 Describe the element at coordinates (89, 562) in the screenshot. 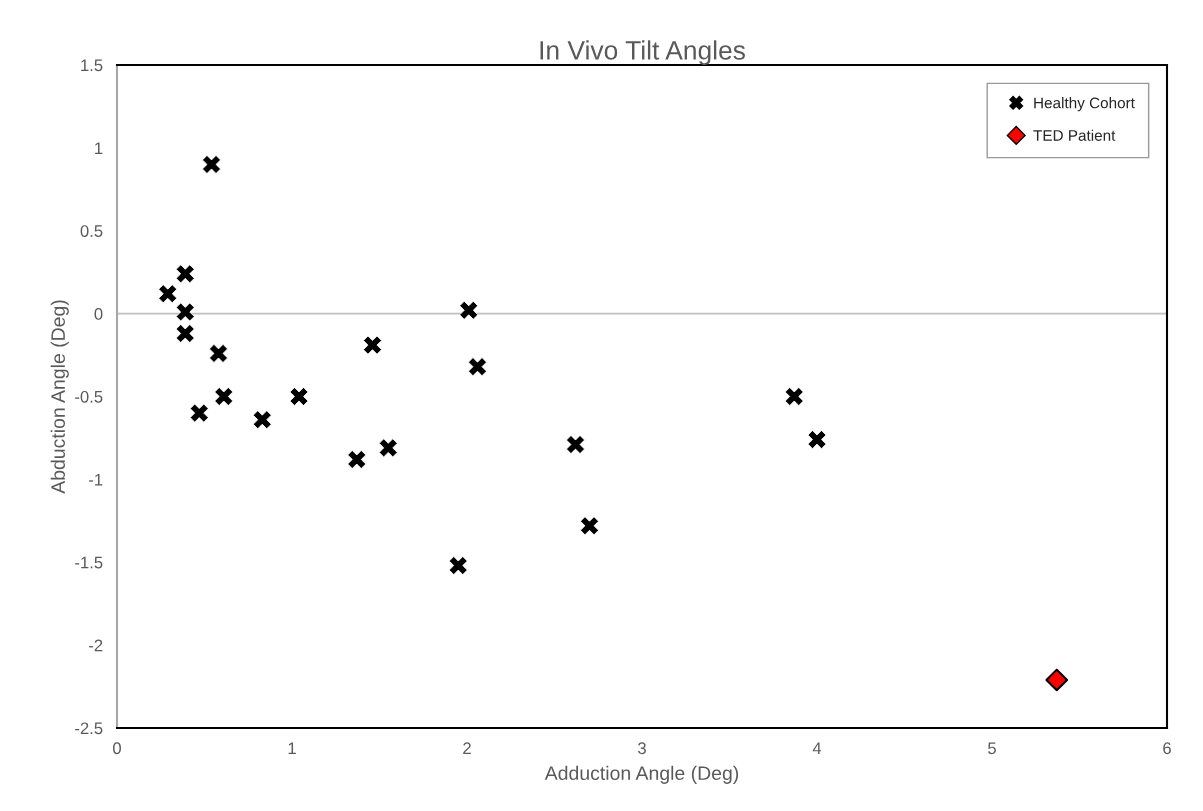

I see `y-tick-label: -1.5` at that location.